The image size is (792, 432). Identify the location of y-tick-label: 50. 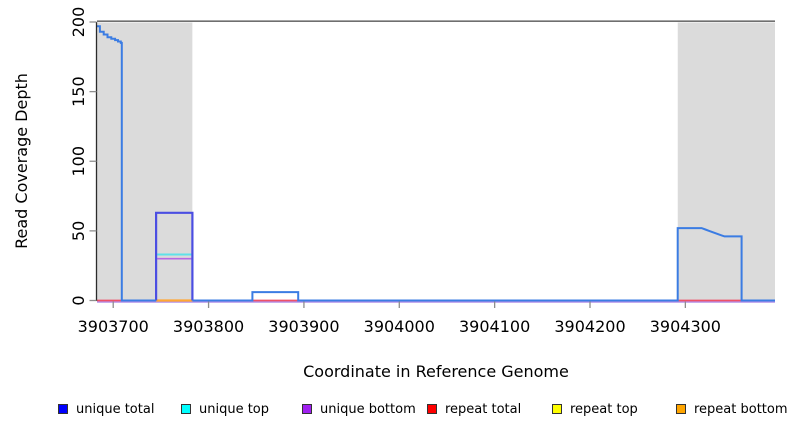
(78, 231).